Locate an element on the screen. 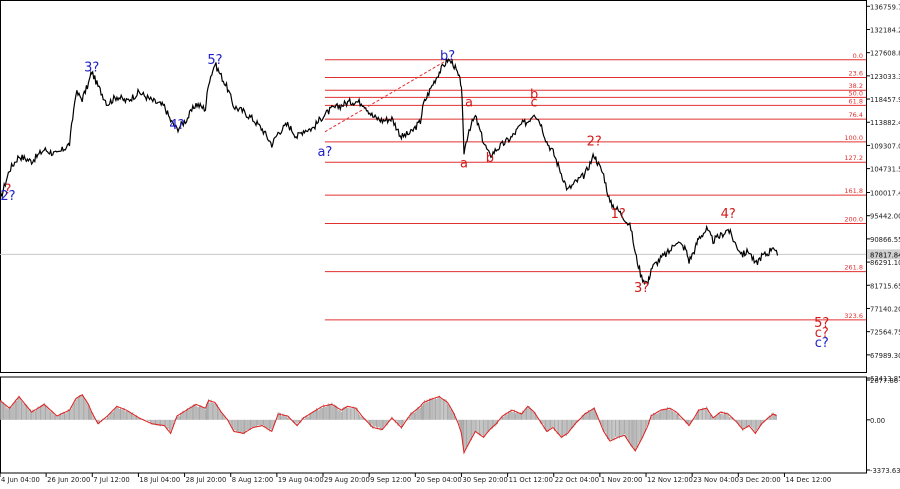 This screenshot has height=489, width=900. fib-level-label: 50.0 is located at coordinates (856, 93).